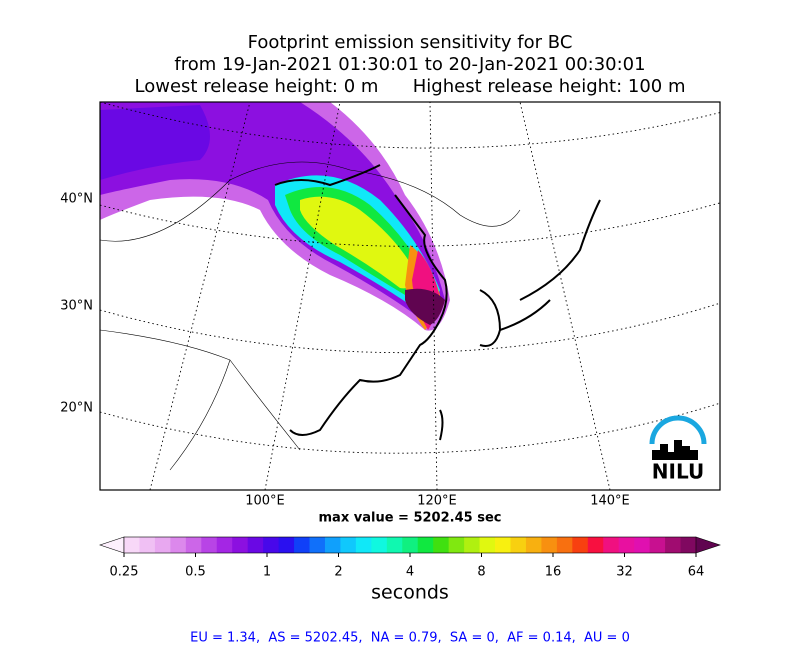 Image resolution: width=800 pixels, height=650 pixels. I want to click on lon-label: 140°E, so click(610, 501).